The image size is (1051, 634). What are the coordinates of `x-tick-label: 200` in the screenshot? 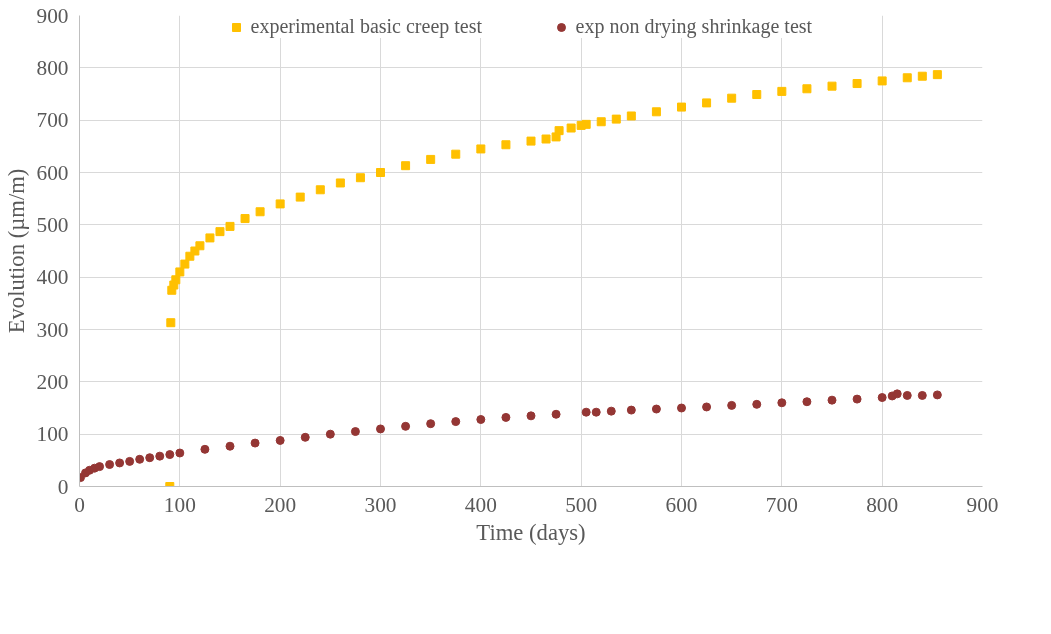 It's located at (280, 504).